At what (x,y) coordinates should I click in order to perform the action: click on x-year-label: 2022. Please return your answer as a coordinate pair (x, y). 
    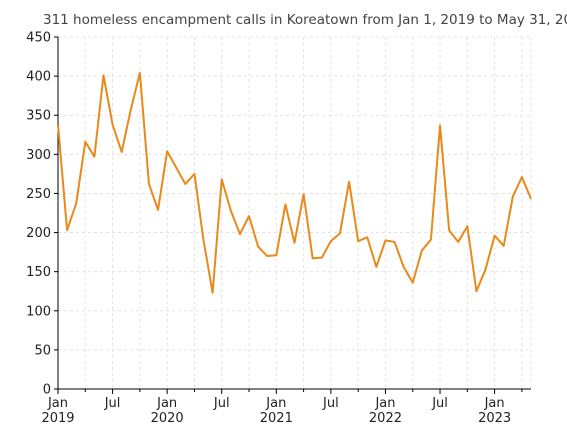
    Looking at the image, I should click on (385, 418).